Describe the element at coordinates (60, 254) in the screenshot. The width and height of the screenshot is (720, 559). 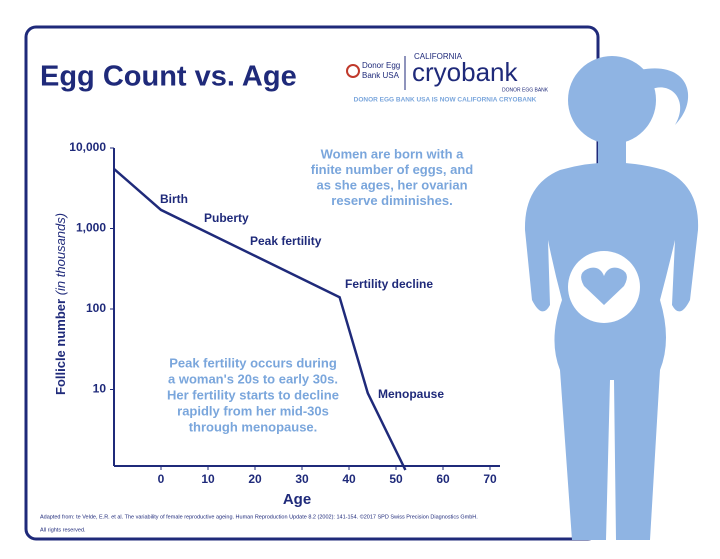
I see `y-axis-label-note: (in thousands)` at that location.